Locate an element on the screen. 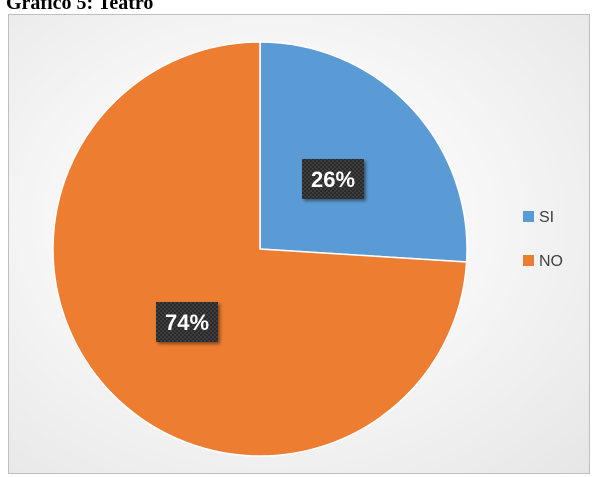 The height and width of the screenshot is (477, 592). data-label-box-si is located at coordinates (333, 179).